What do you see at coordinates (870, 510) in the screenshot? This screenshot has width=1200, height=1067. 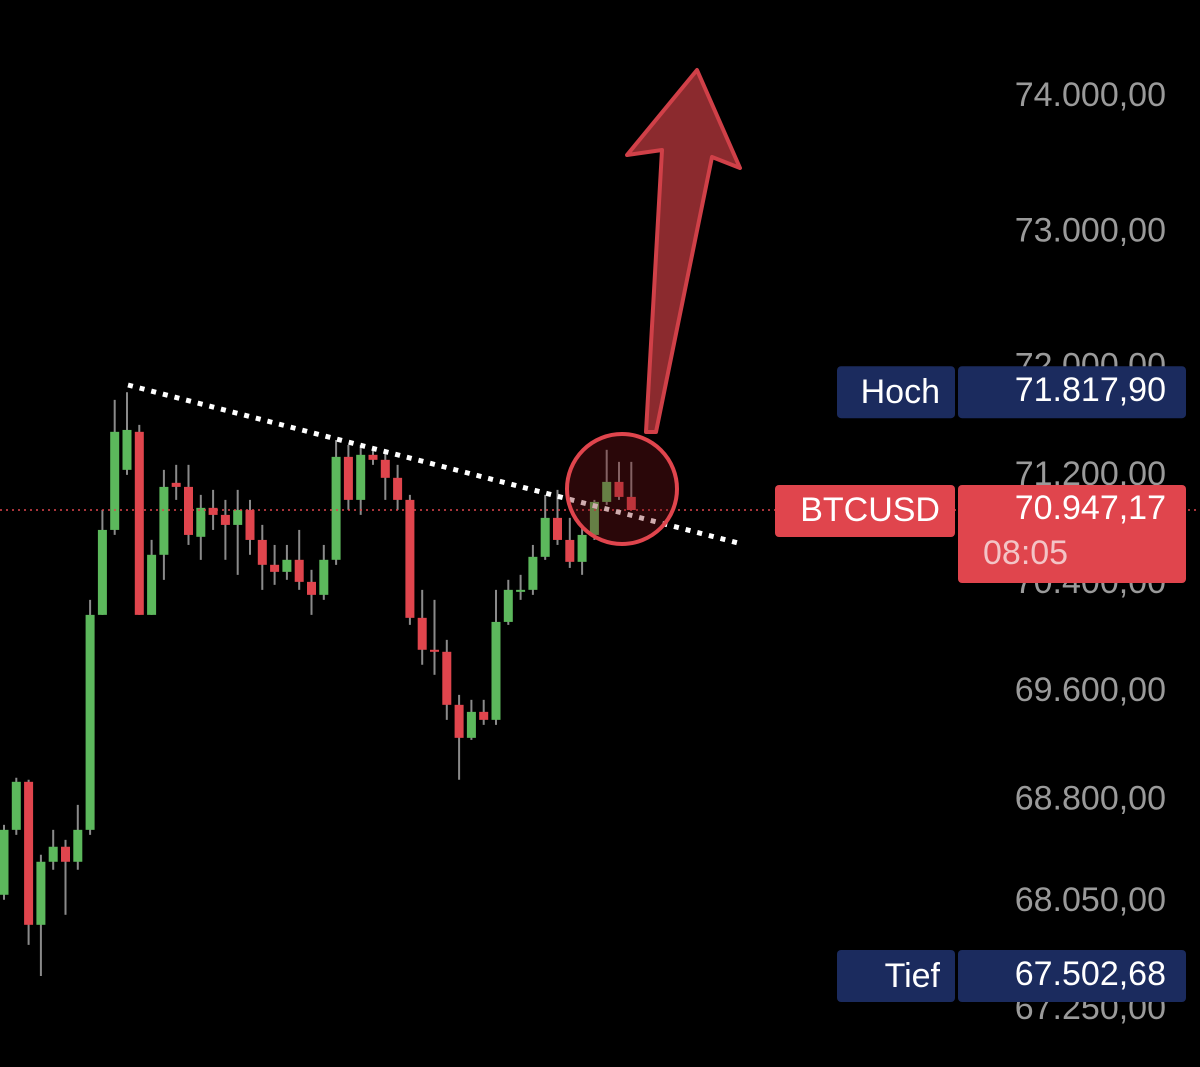 I see `symbol-label: BTCUSD` at bounding box center [870, 510].